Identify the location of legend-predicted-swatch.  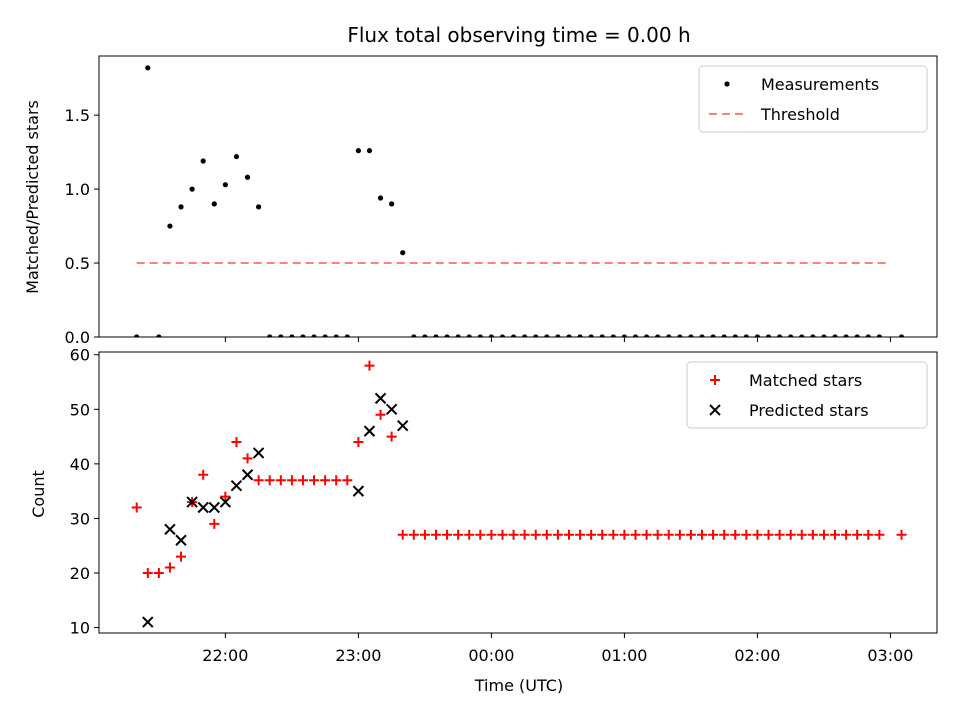
(715, 410).